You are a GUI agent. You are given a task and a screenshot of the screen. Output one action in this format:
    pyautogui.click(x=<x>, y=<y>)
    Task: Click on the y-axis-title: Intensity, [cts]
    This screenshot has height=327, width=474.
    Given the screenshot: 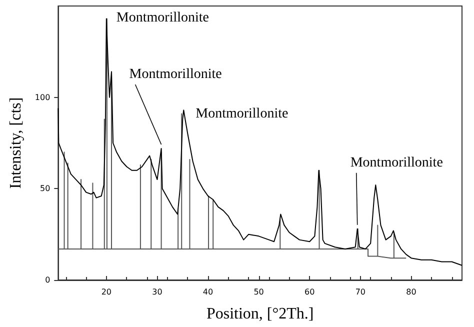 What is the action you would take?
    pyautogui.click(x=16, y=143)
    